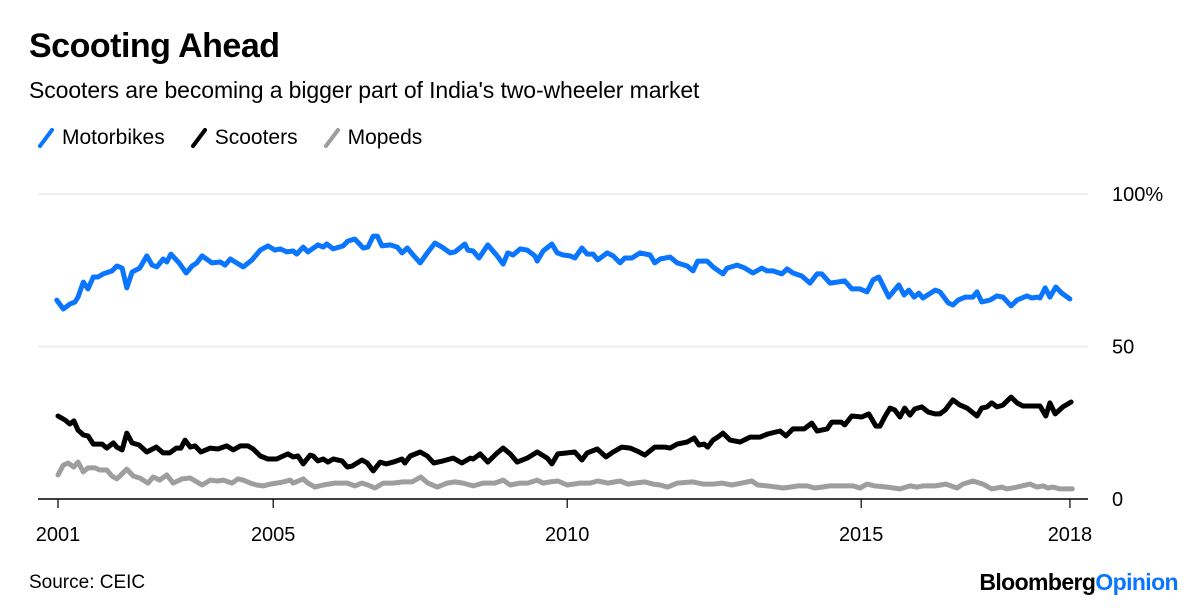 The width and height of the screenshot is (1200, 612). What do you see at coordinates (154, 46) in the screenshot?
I see `chart-title: Scooting Ahead` at bounding box center [154, 46].